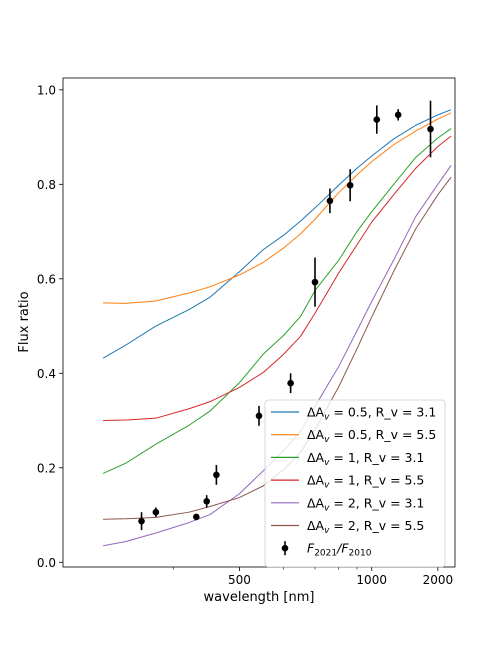  I want to click on legend-label: ΔAv = 2, R_v = 3.1, so click(365, 504).